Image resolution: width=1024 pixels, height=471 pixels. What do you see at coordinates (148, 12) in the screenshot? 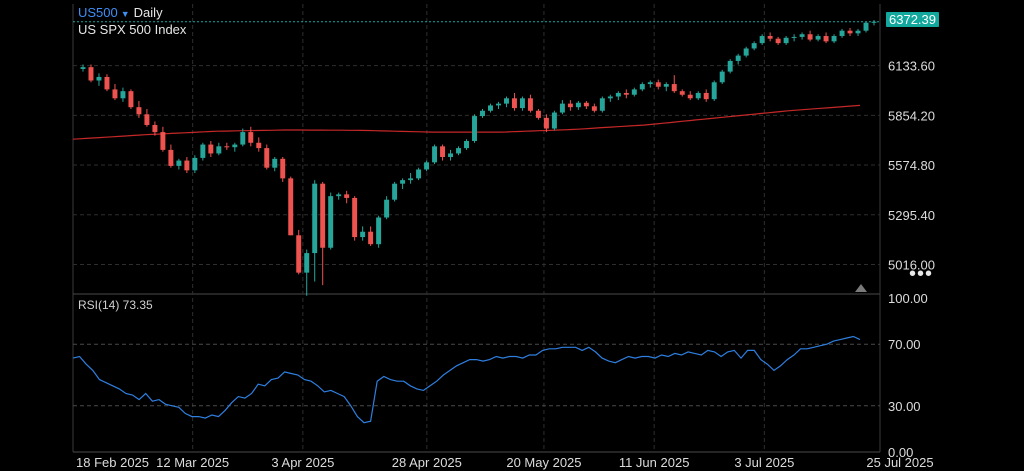
I see `timeframe-label: Daily` at bounding box center [148, 12].